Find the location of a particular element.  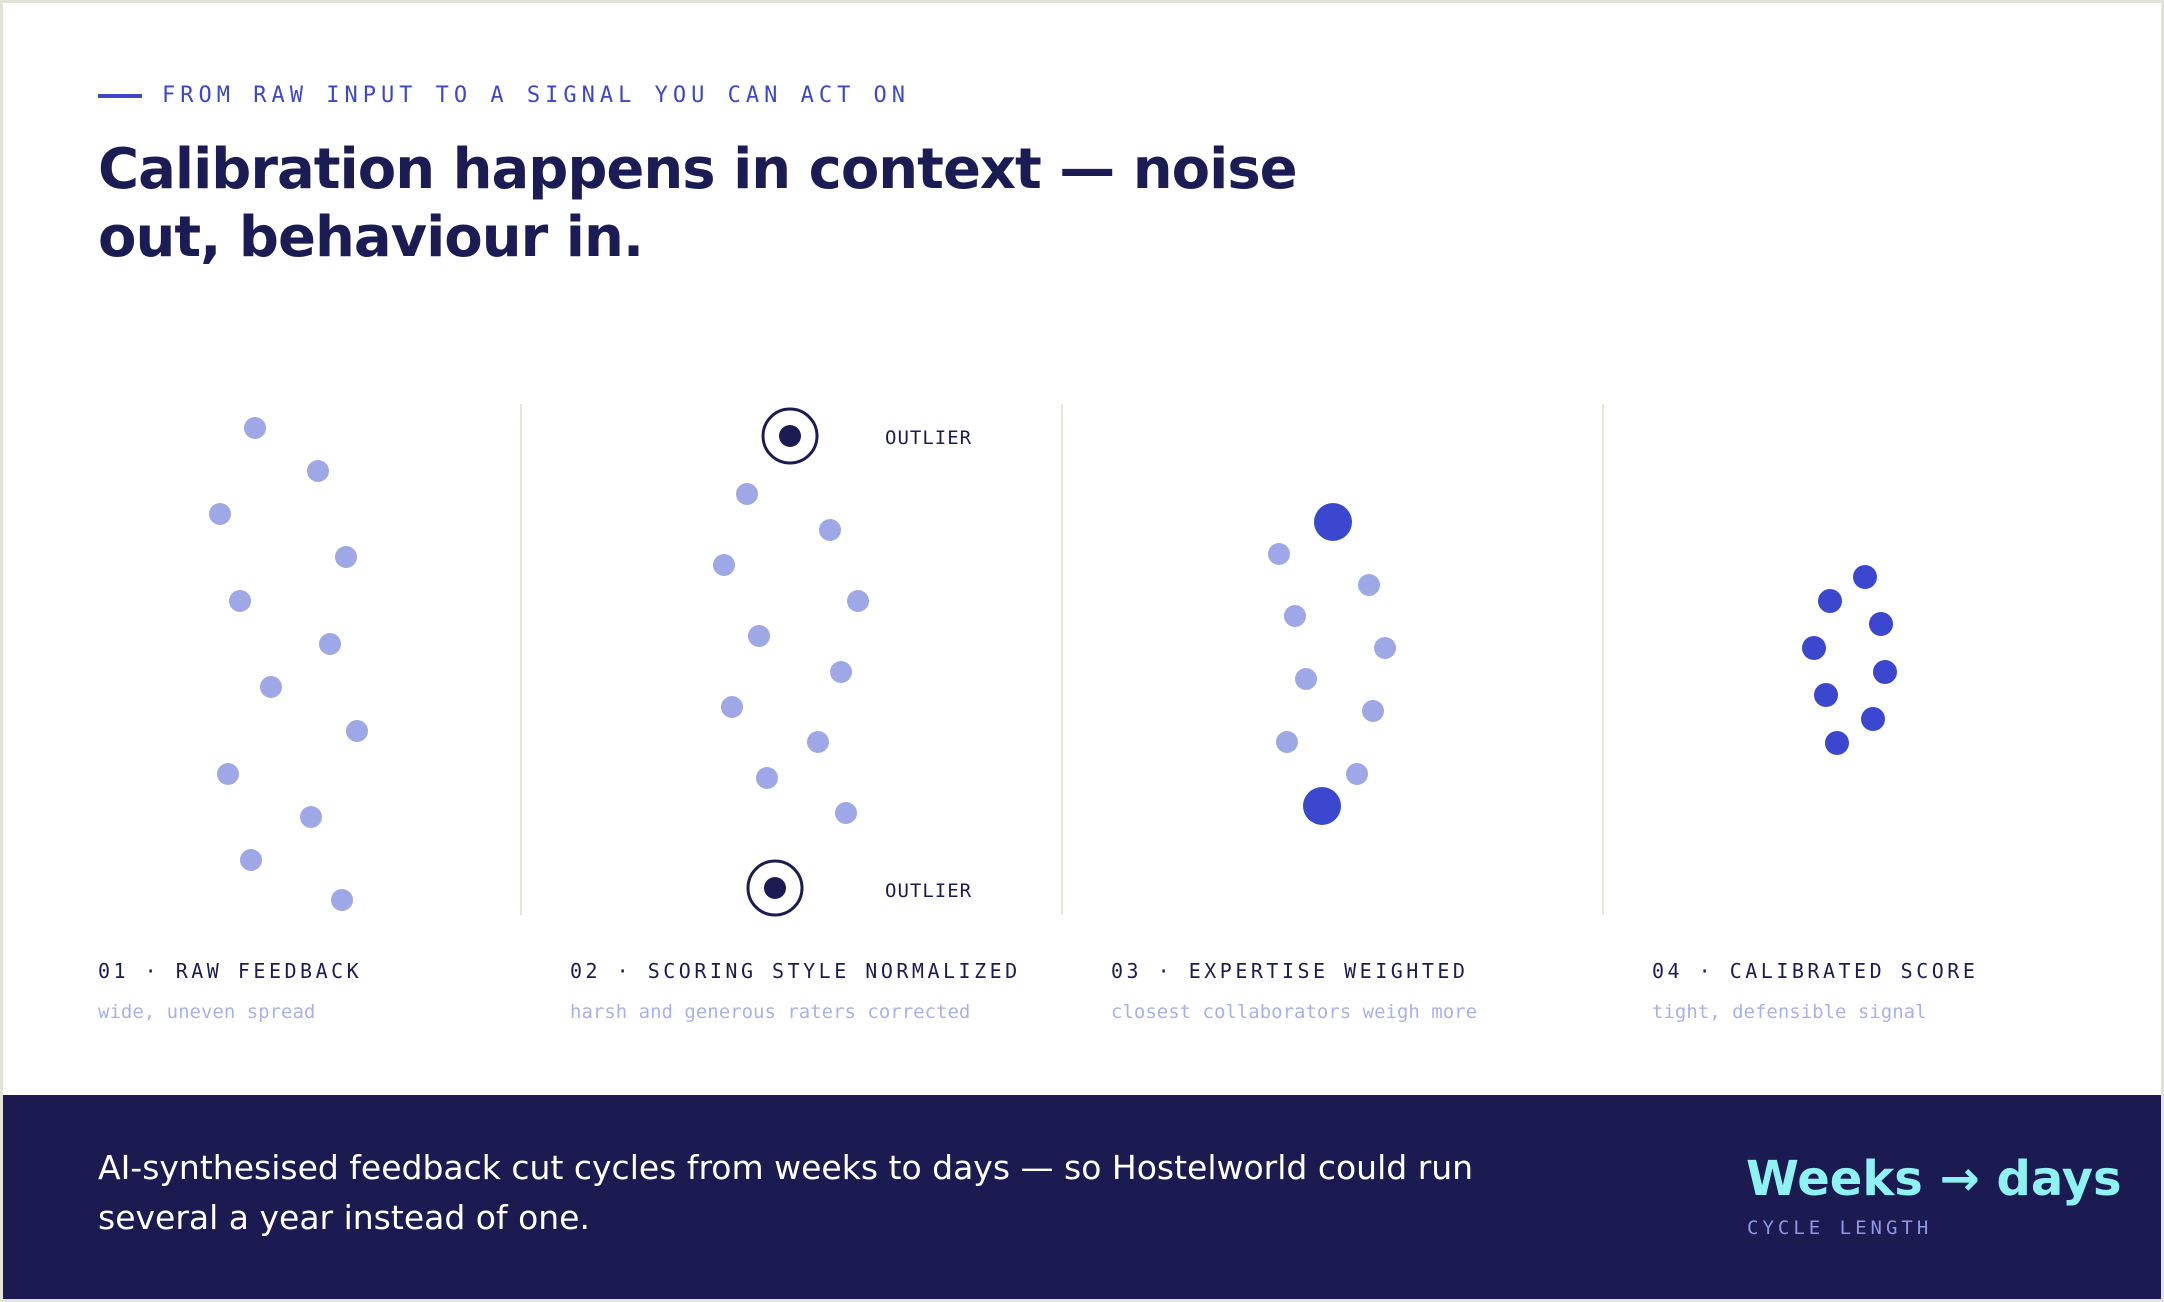

outlier-marker-bottom: OUTLIER is located at coordinates (859, 888).